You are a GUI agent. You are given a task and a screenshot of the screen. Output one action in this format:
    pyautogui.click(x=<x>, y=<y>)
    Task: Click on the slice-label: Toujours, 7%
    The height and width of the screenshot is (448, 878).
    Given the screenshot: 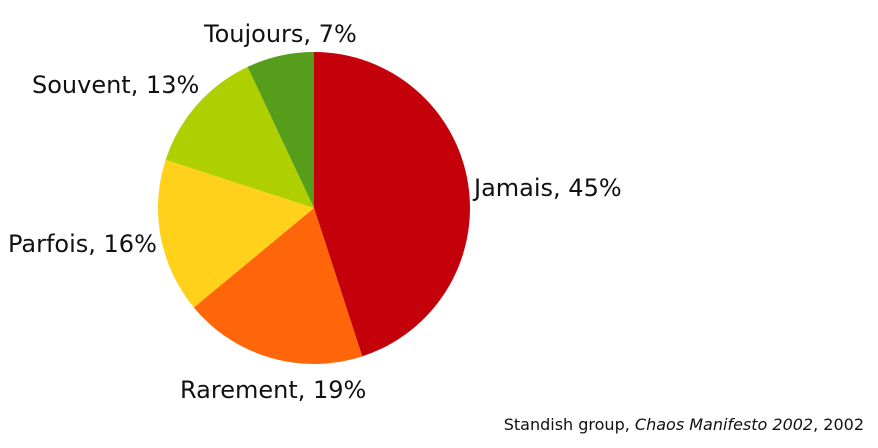 What is the action you would take?
    pyautogui.click(x=280, y=34)
    